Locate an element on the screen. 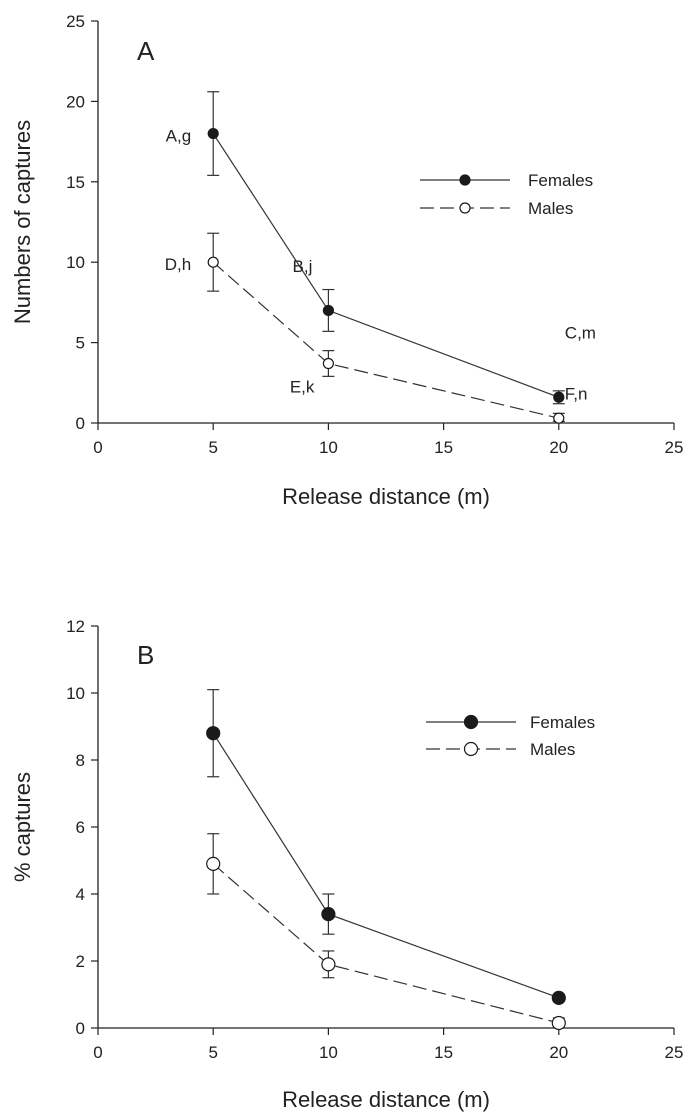 This screenshot has height=1115, width=688. significance-label: A,g is located at coordinates (179, 136).